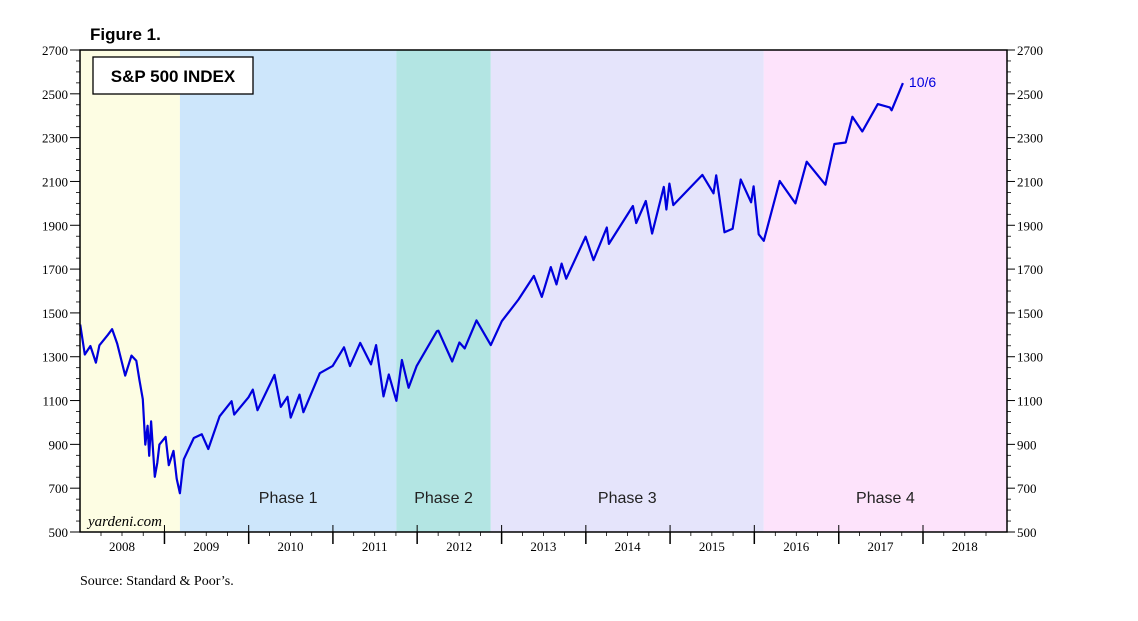 This screenshot has width=1138, height=621. What do you see at coordinates (206, 546) in the screenshot?
I see `x-tick-label: 2009` at bounding box center [206, 546].